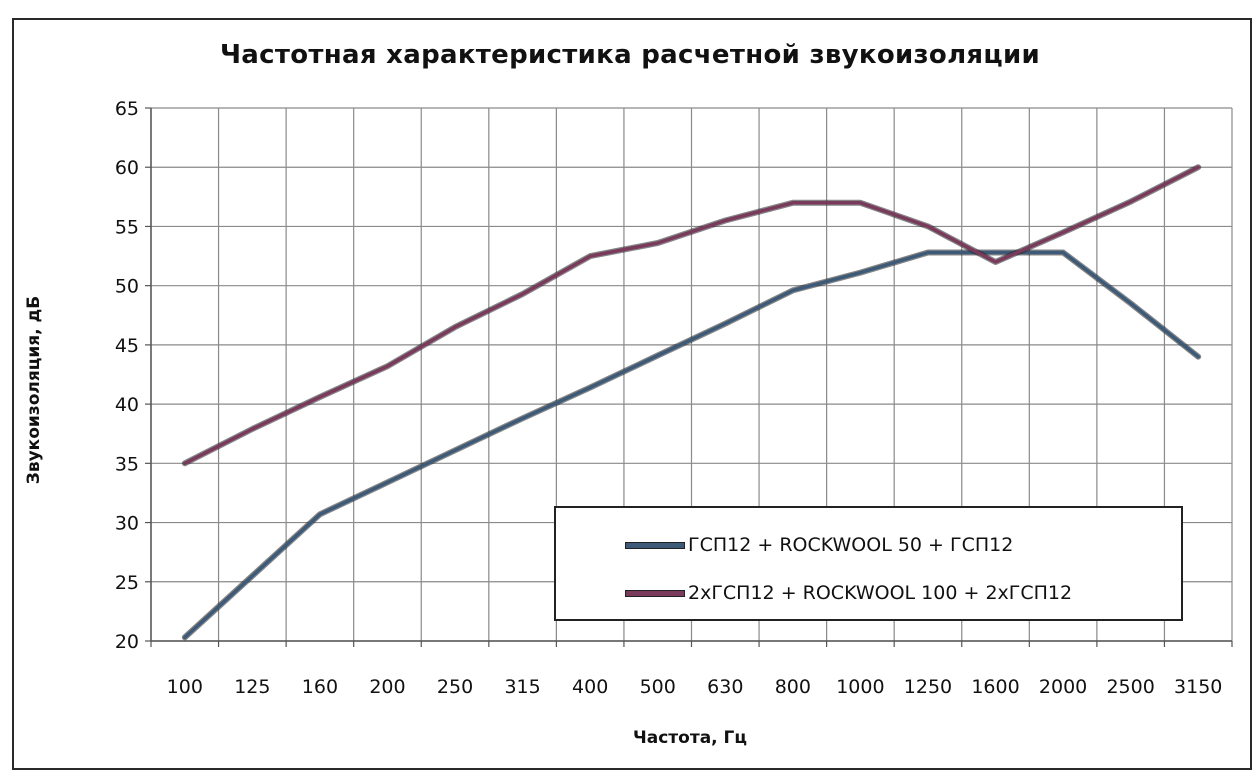 The image size is (1260, 775). Describe the element at coordinates (127, 346) in the screenshot. I see `y-tick-label: 45` at that location.